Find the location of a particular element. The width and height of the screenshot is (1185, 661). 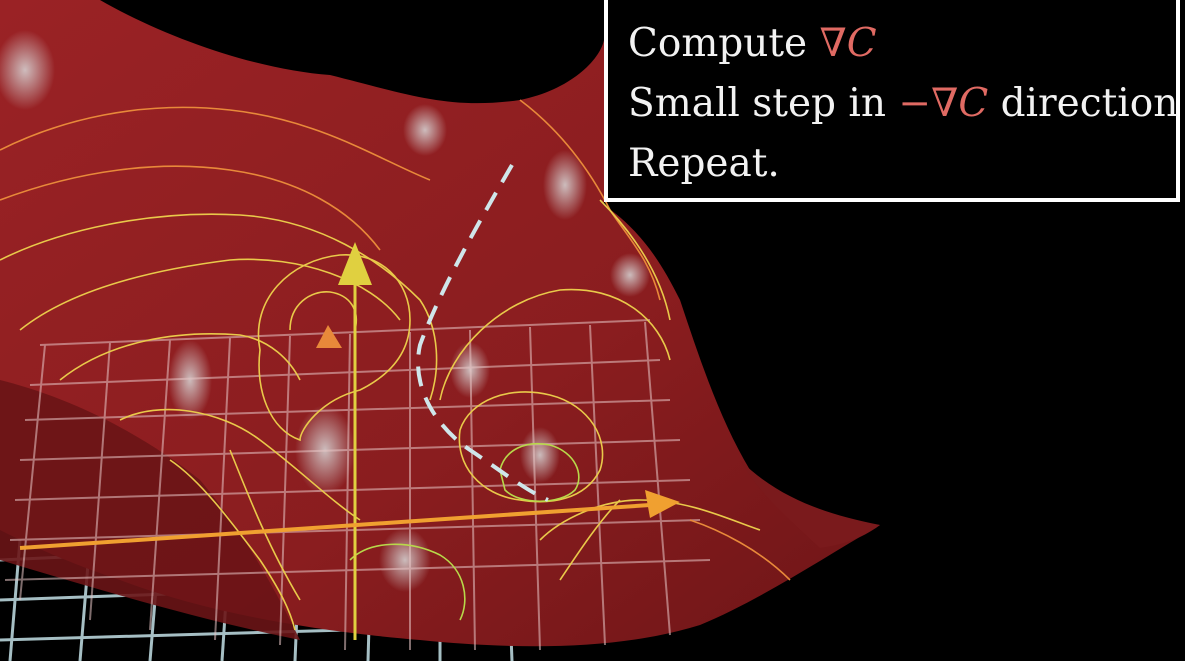

y-axis-arrowhead is located at coordinates (355, 263).